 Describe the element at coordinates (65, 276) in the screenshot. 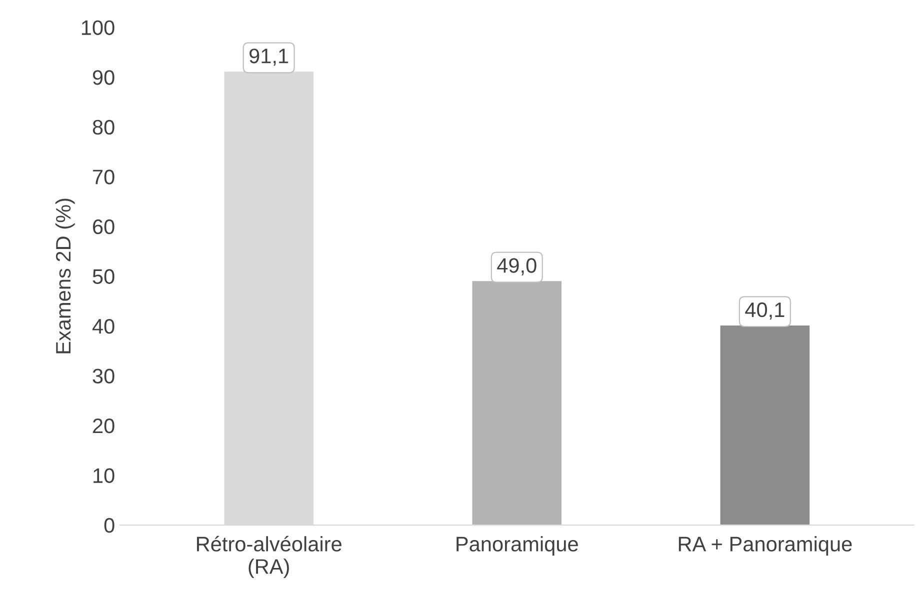

I see `y-axis-title: Examens 2D (%)` at that location.